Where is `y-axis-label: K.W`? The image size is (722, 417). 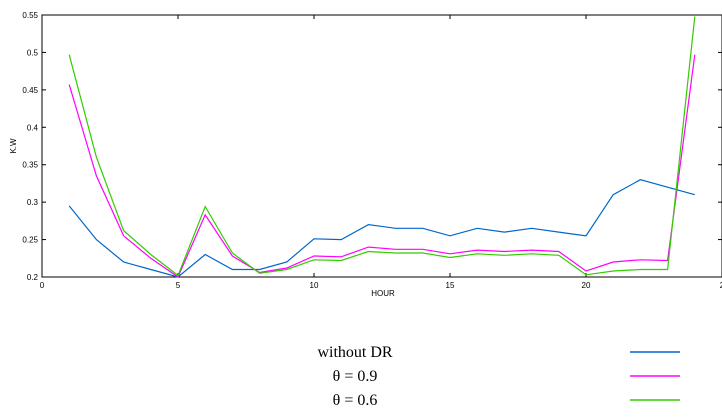 y-axis-label: K.W is located at coordinates (13, 146).